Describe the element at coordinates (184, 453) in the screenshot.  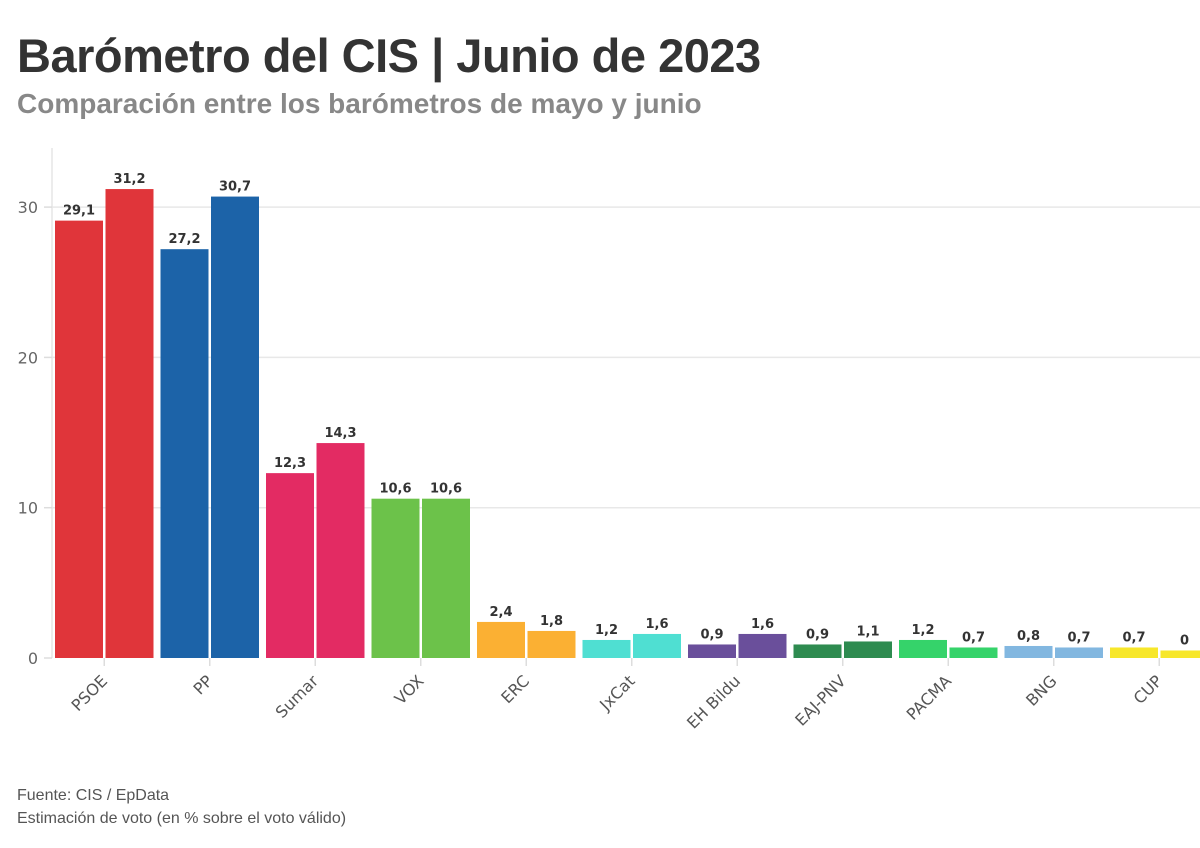
I see `bar-pp-mayo` at that location.